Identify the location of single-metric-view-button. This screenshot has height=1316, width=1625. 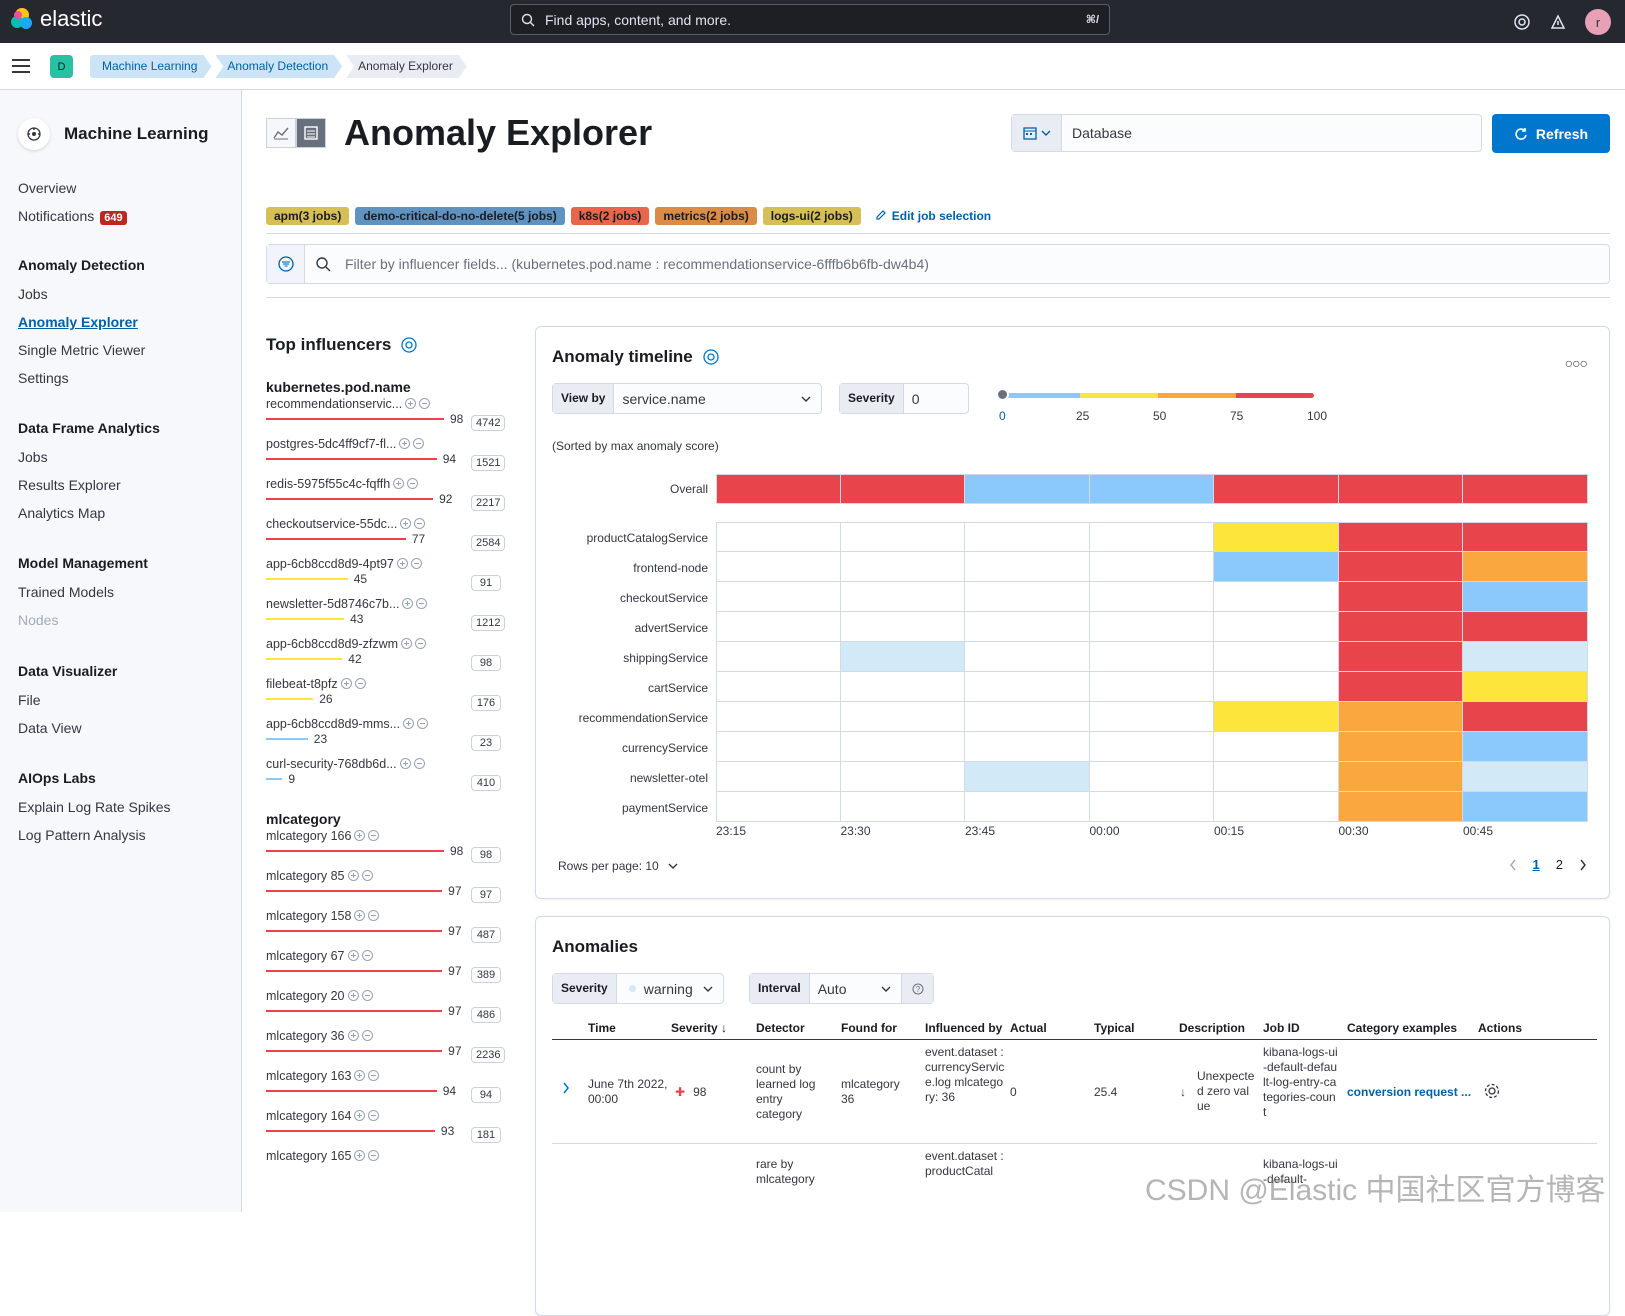
(281, 133).